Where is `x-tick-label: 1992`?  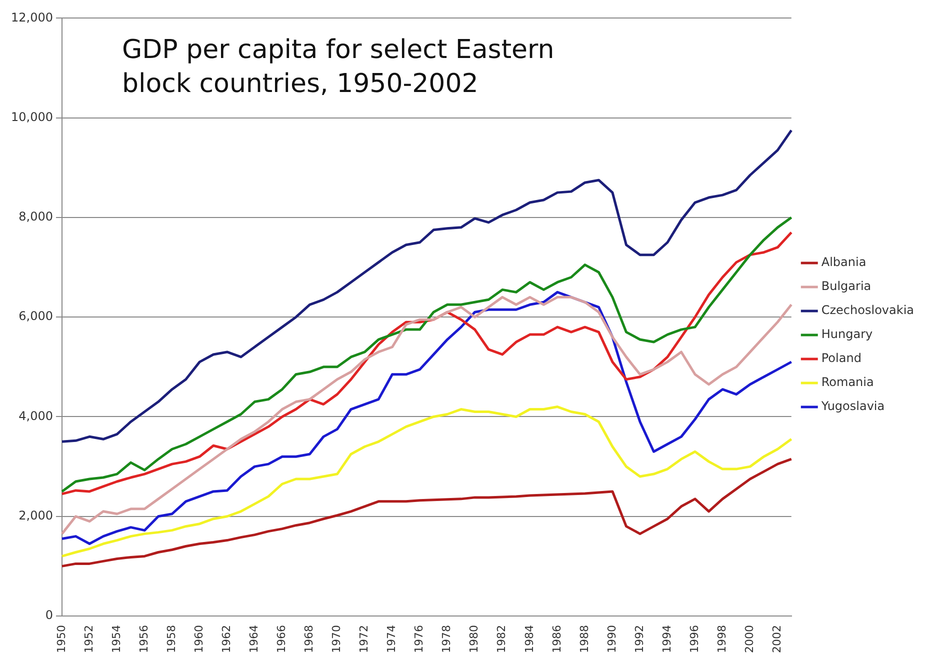
x-tick-label: 1992 is located at coordinates (639, 639).